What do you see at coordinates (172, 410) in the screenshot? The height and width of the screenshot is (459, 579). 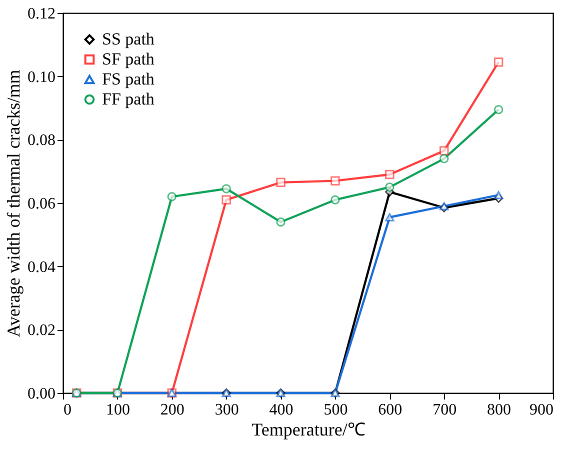 I see `x-tick-label: 200` at bounding box center [172, 410].